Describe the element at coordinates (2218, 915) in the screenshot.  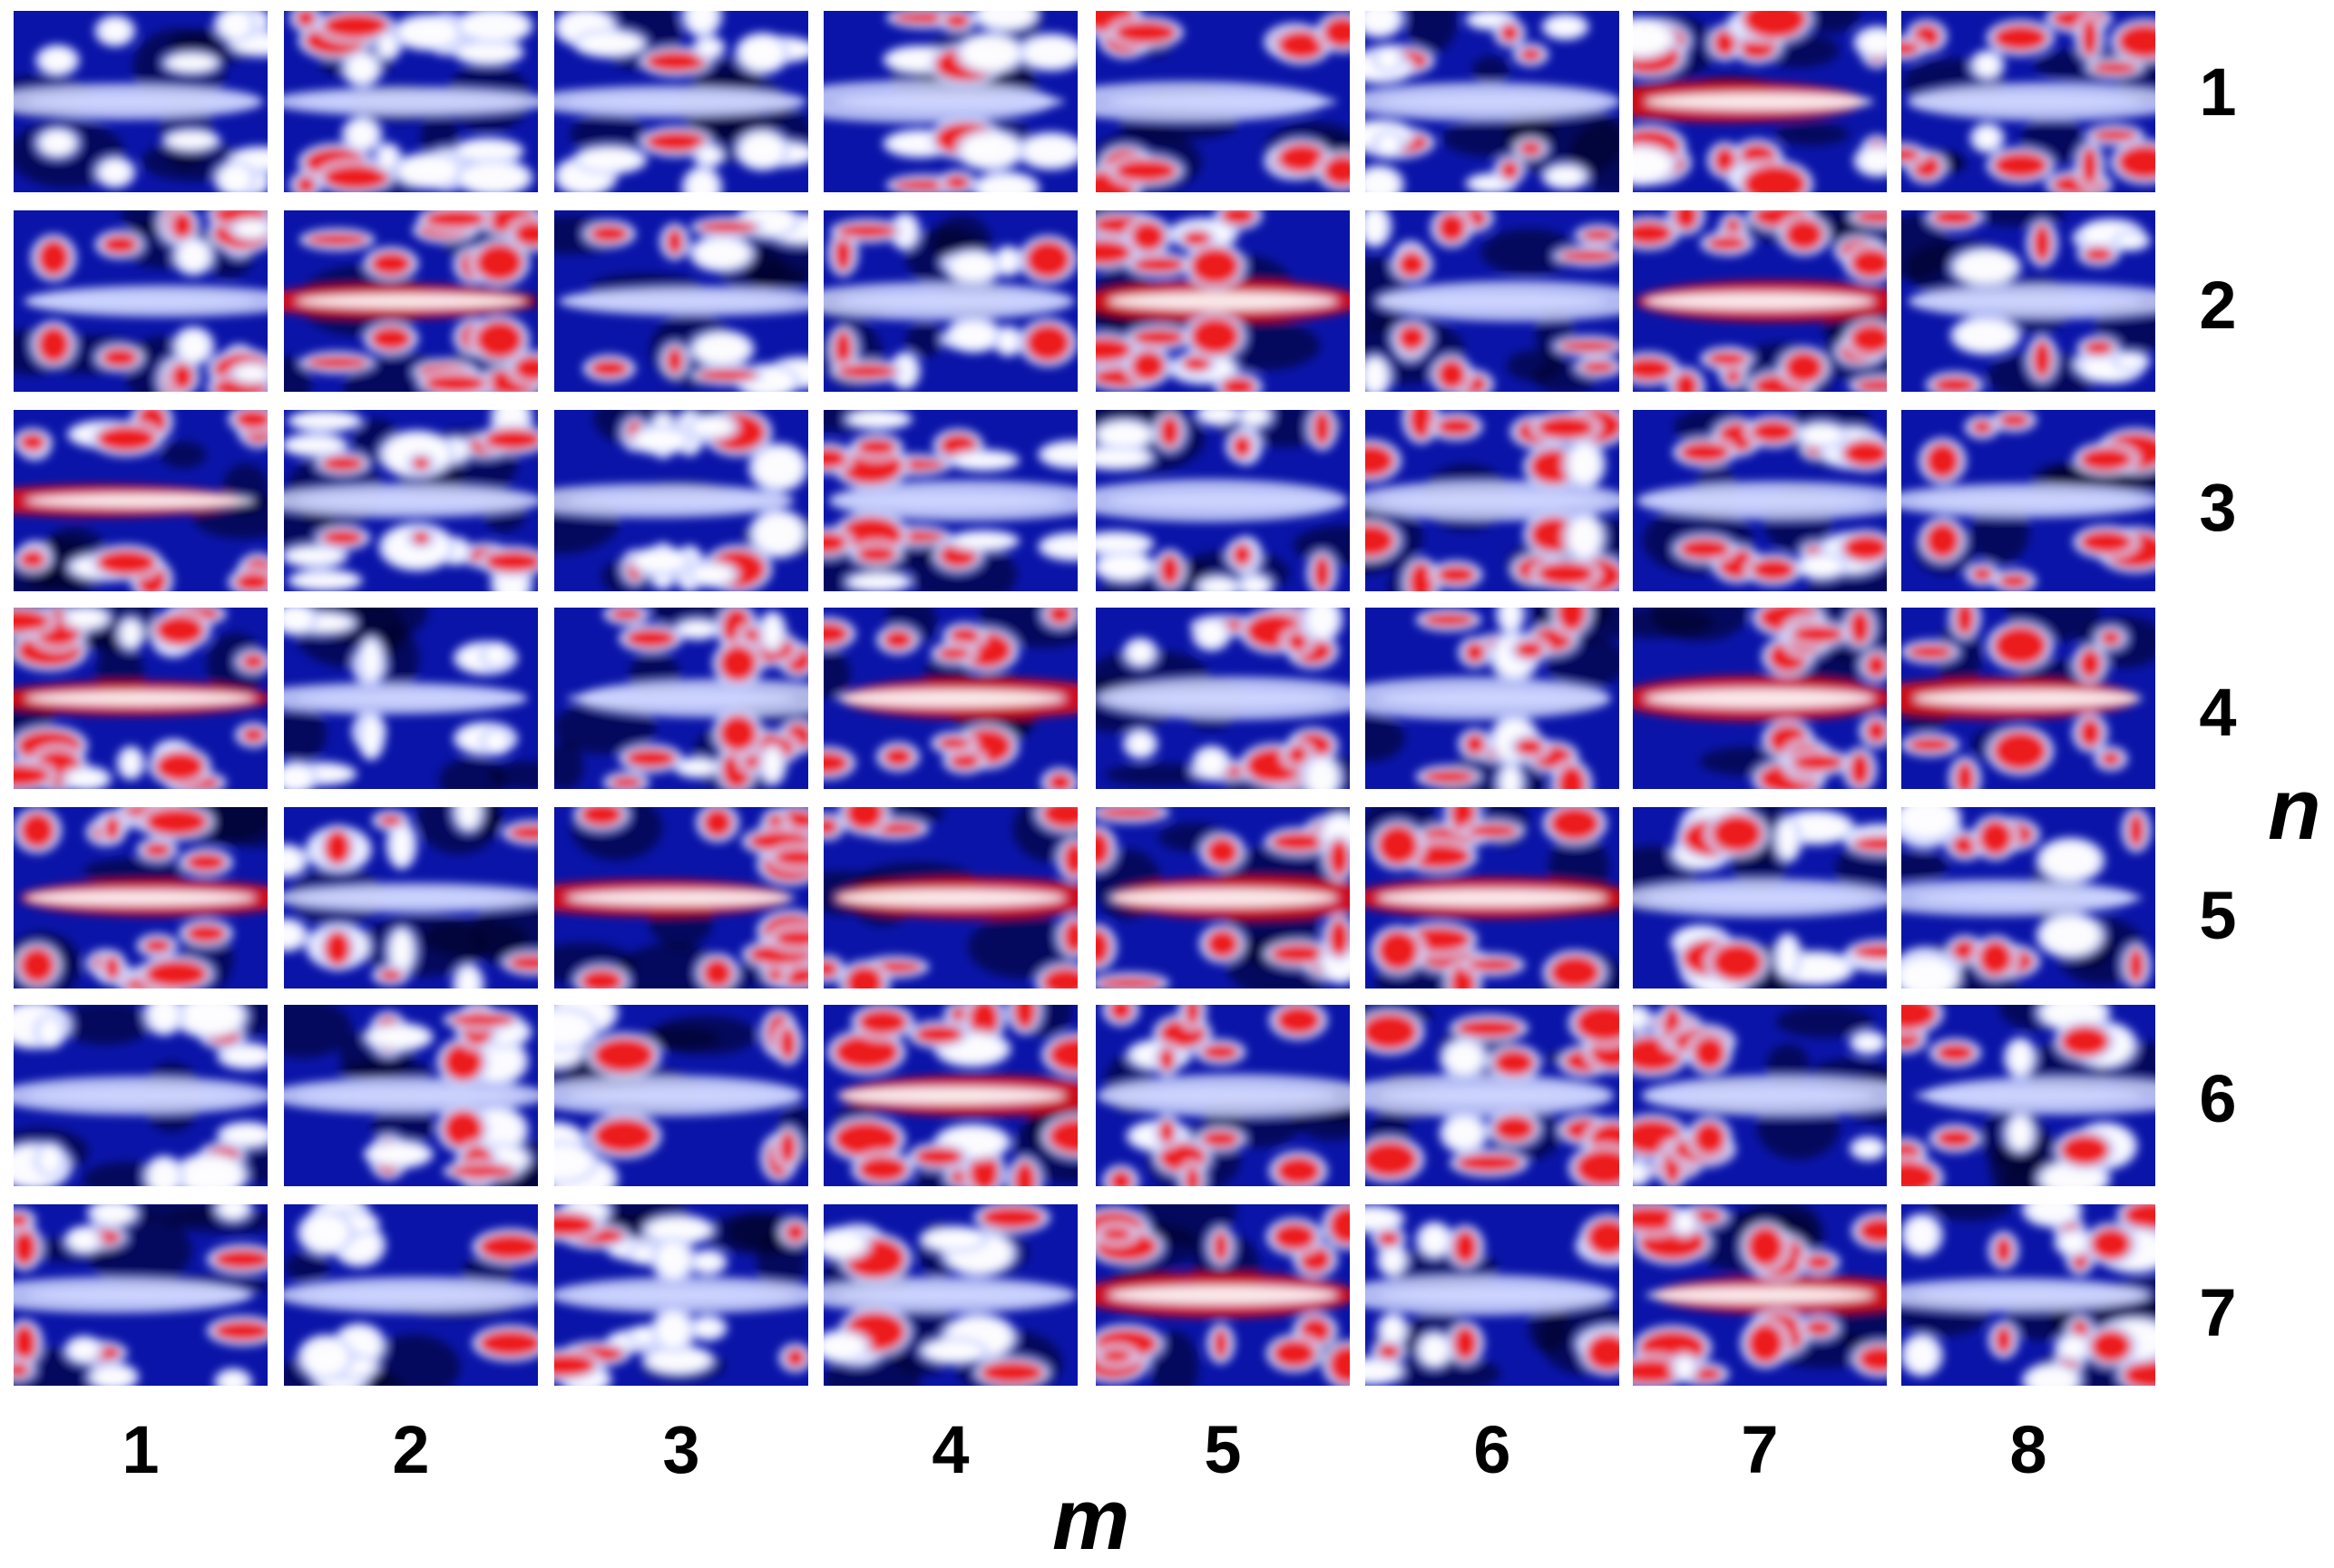
I see `row-label-n5: 5` at that location.